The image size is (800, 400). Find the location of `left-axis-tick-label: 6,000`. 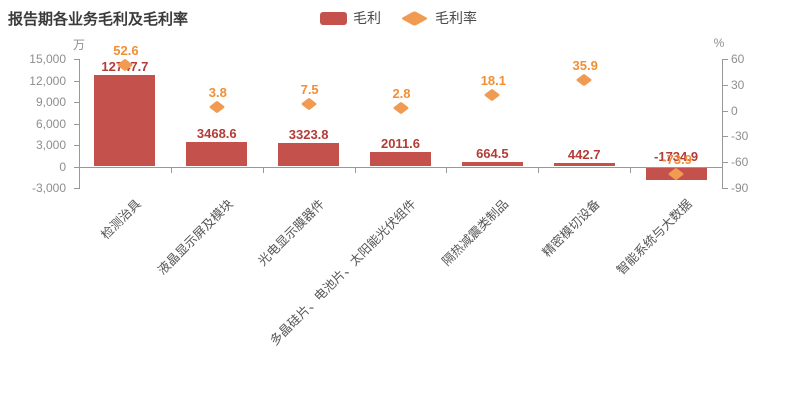

left-axis-tick-label: 6,000 is located at coordinates (50, 123).